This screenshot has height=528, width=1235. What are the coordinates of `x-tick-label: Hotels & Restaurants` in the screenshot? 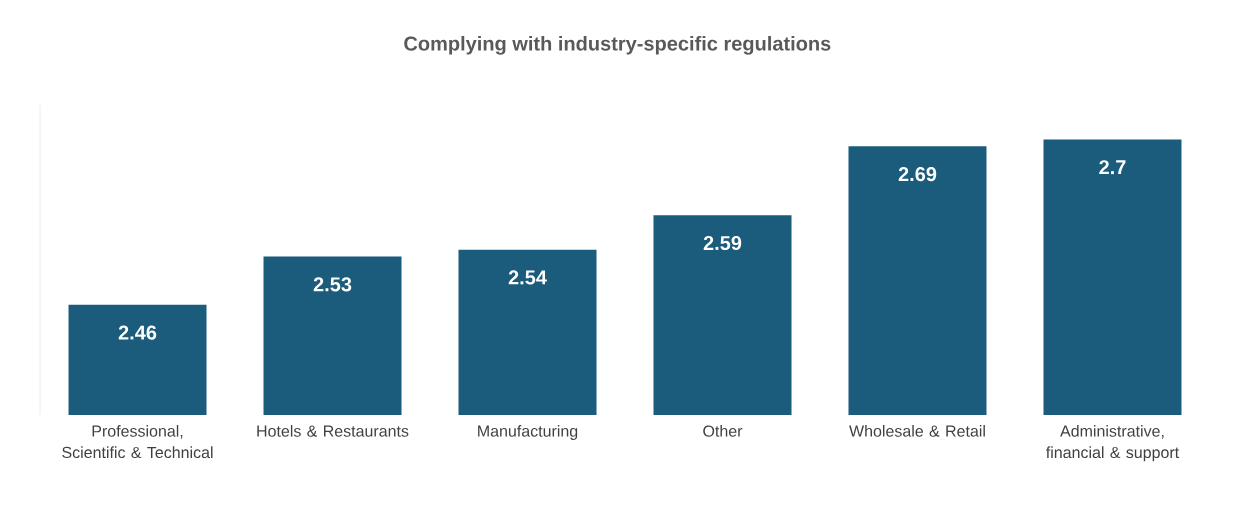 It's located at (333, 431).